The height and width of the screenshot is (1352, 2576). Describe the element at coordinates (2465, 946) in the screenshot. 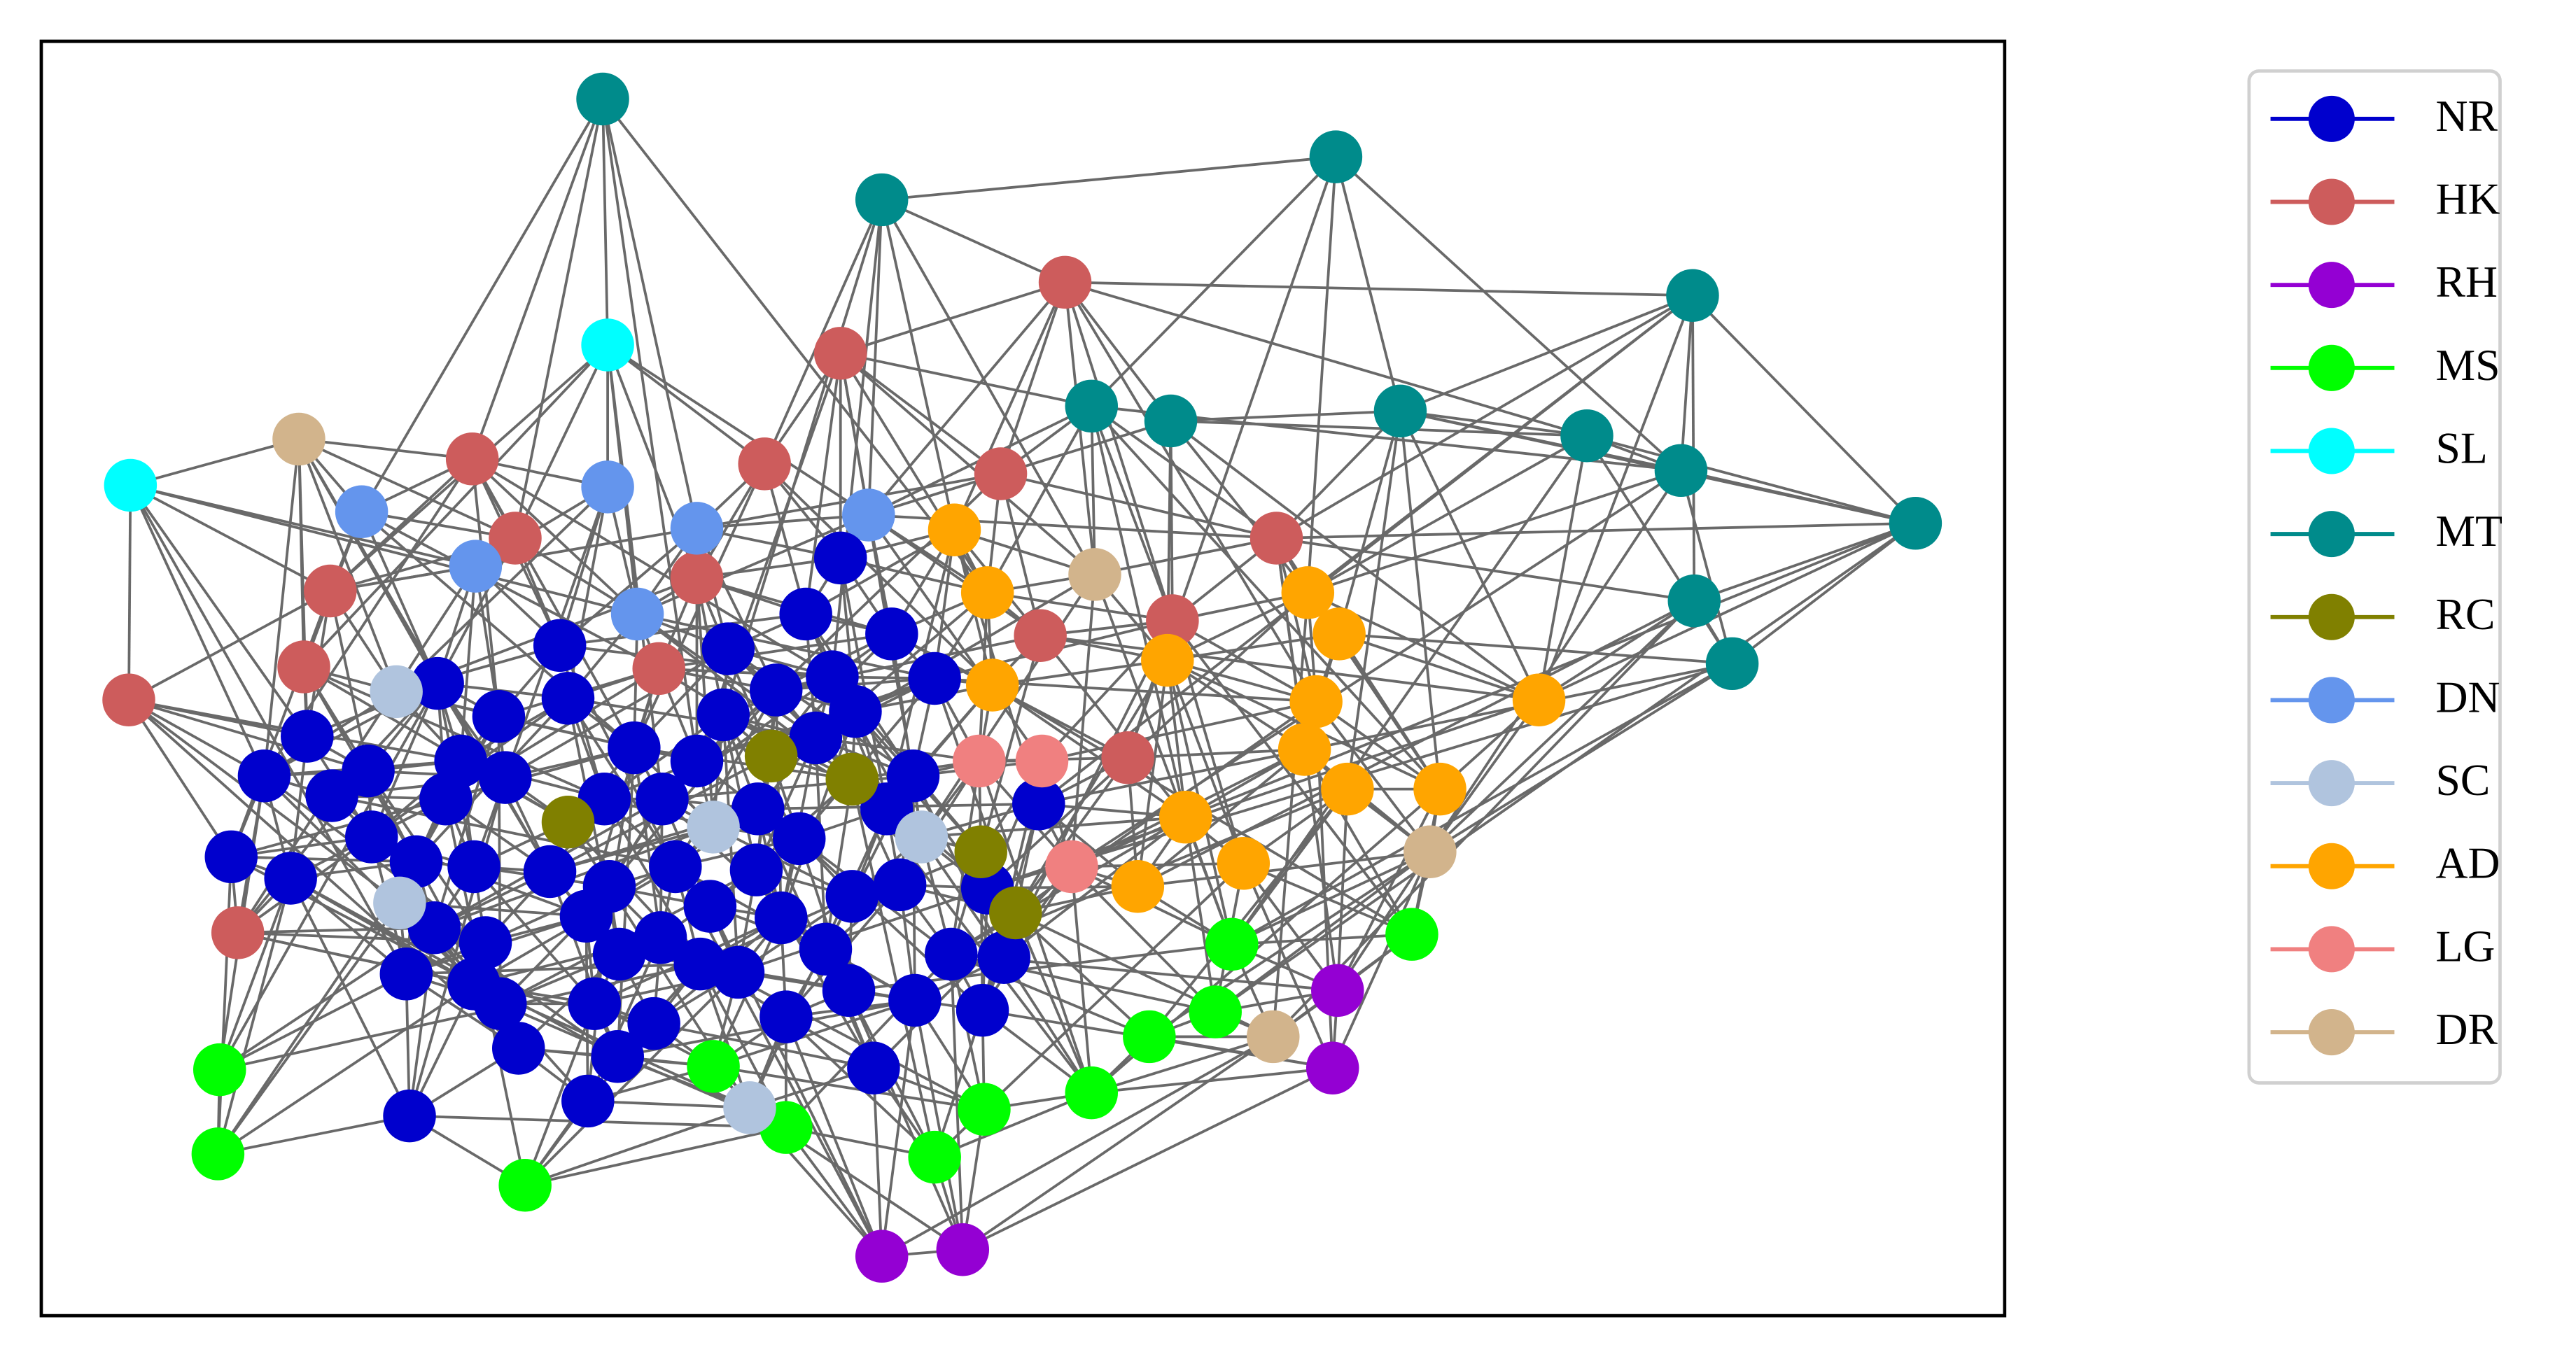

I see `legend-label: LG` at that location.